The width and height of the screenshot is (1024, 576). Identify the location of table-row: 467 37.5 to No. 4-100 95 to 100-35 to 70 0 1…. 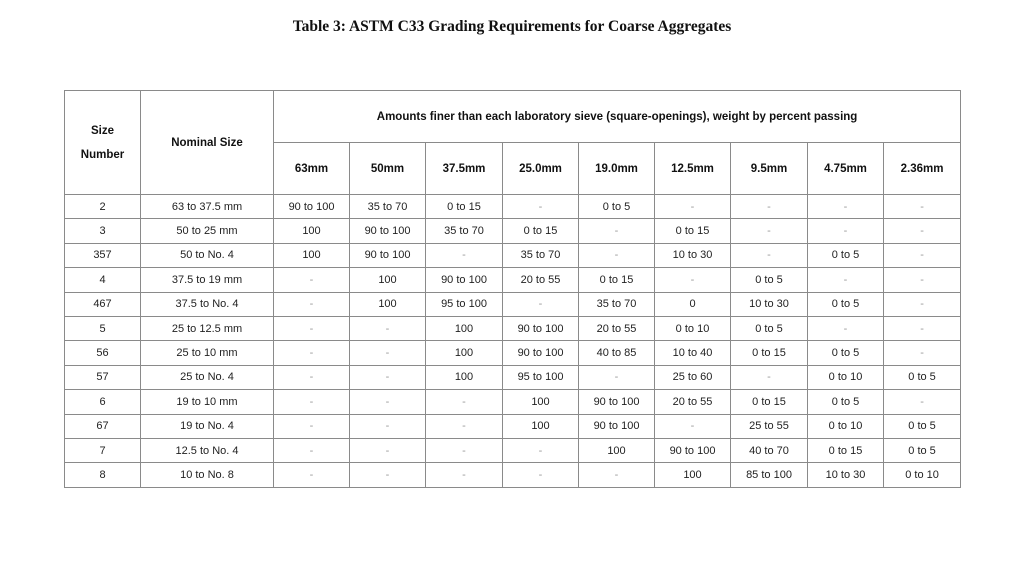
(513, 304).